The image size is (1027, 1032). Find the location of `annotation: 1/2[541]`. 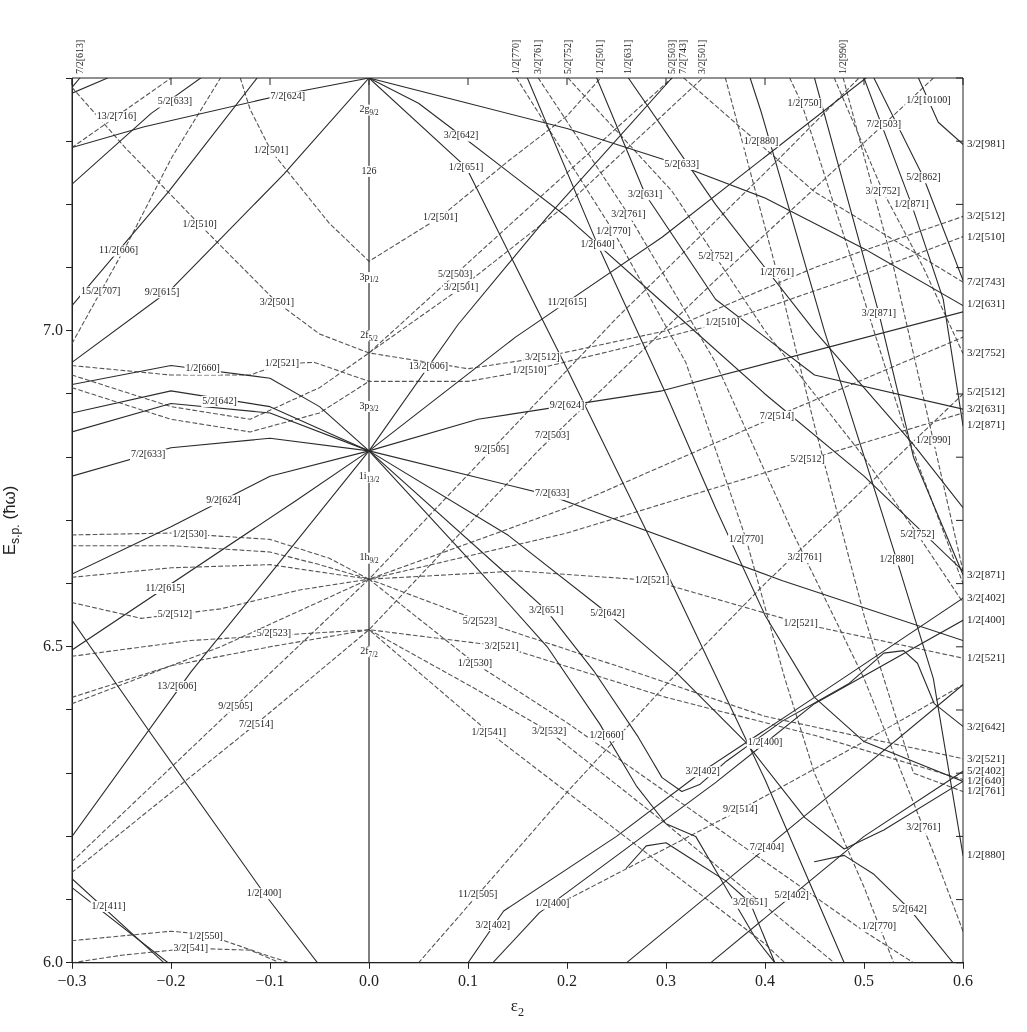

annotation: 1/2[541] is located at coordinates (489, 731).